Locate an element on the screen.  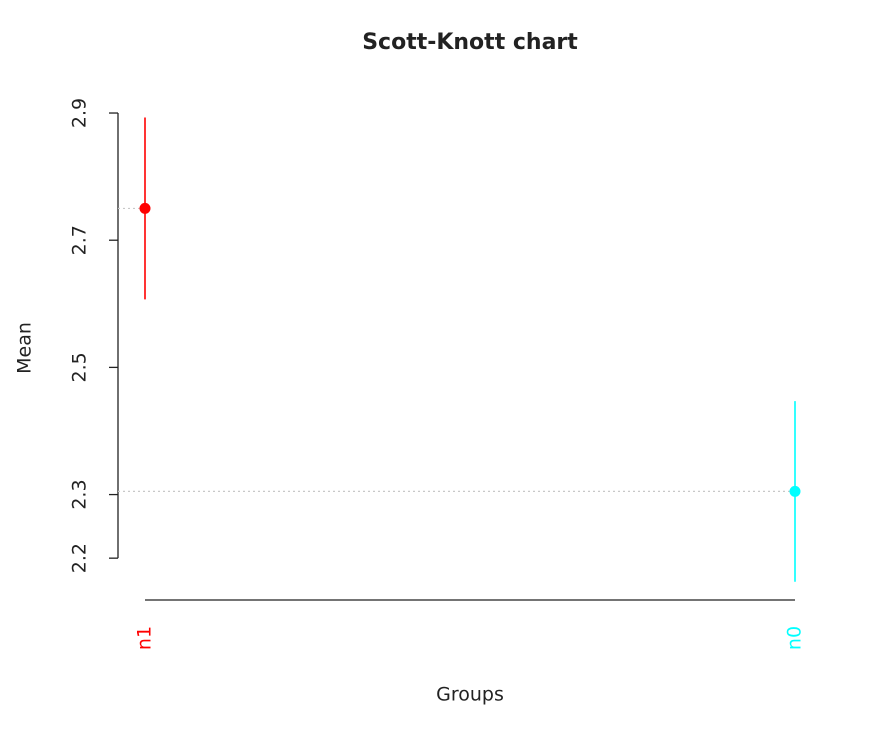
x-tick-label: n1 is located at coordinates (145, 638).